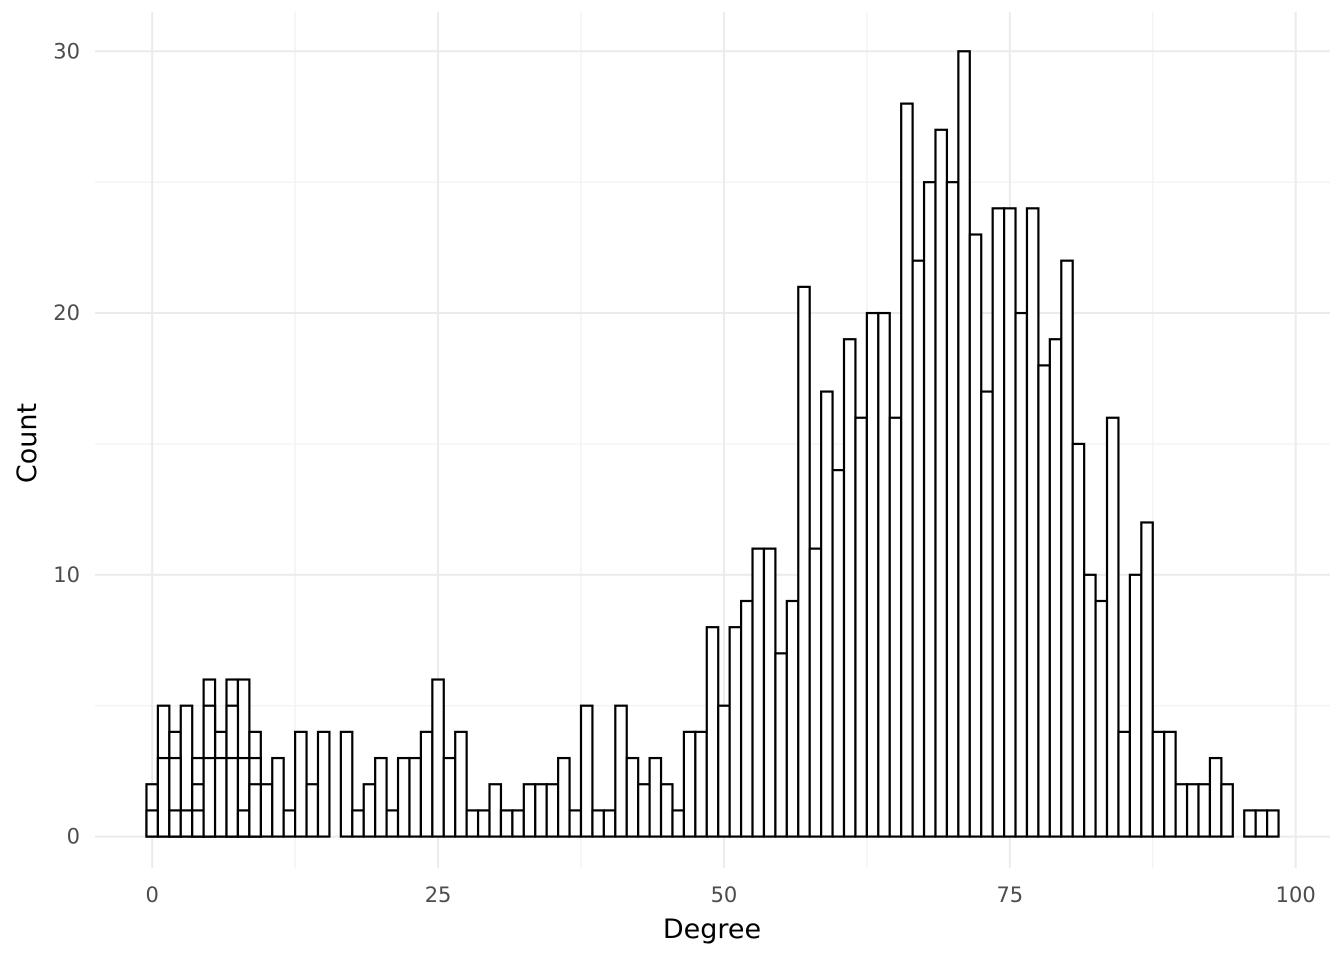  I want to click on y-tick-label: 30, so click(66, 51).